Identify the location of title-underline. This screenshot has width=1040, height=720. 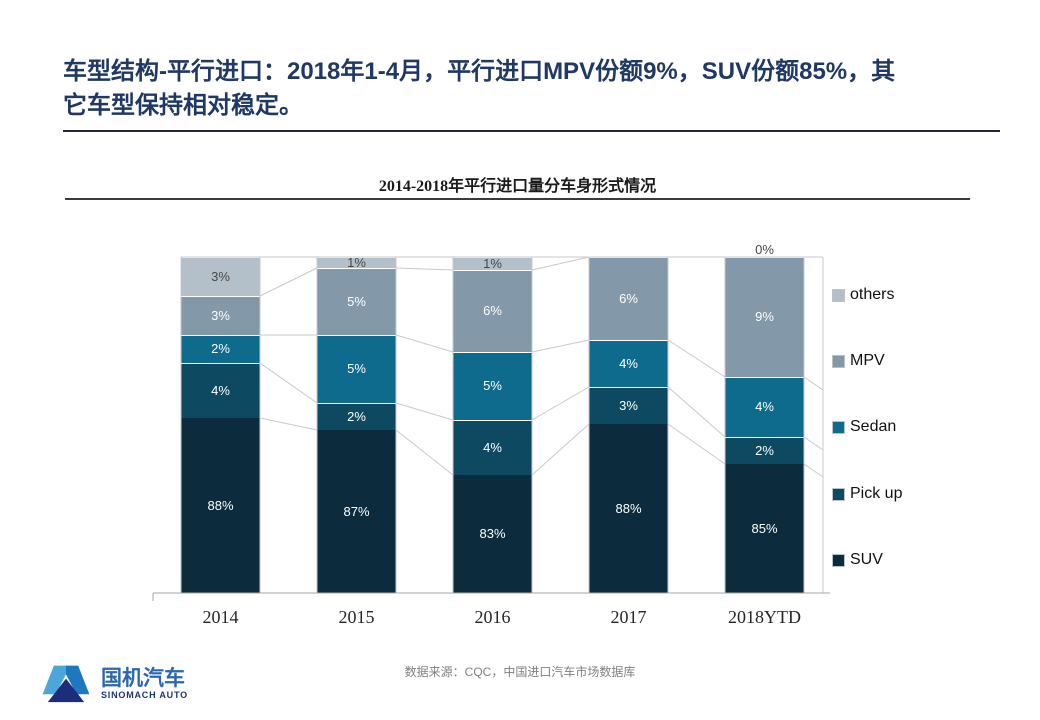
(531, 131).